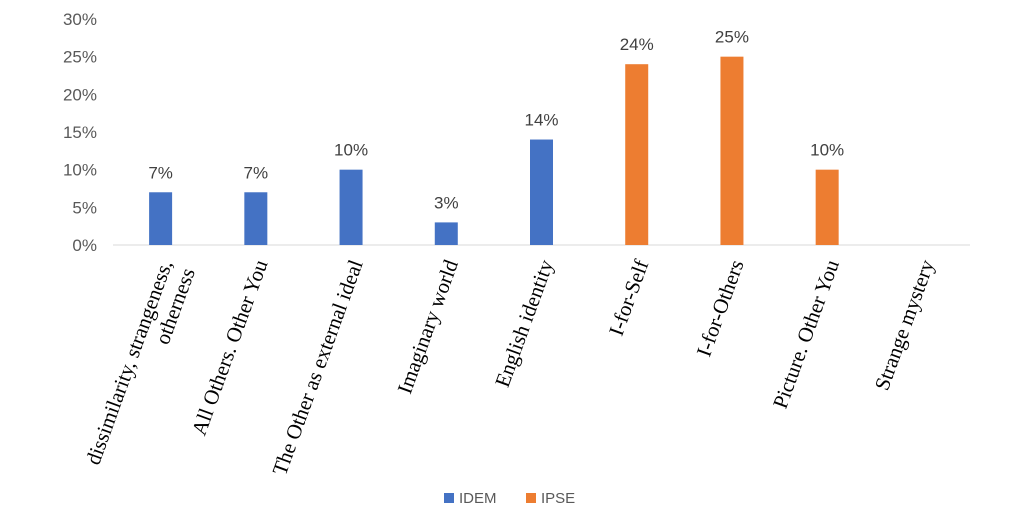  I want to click on y-tick-label: 20%, so click(80, 94).